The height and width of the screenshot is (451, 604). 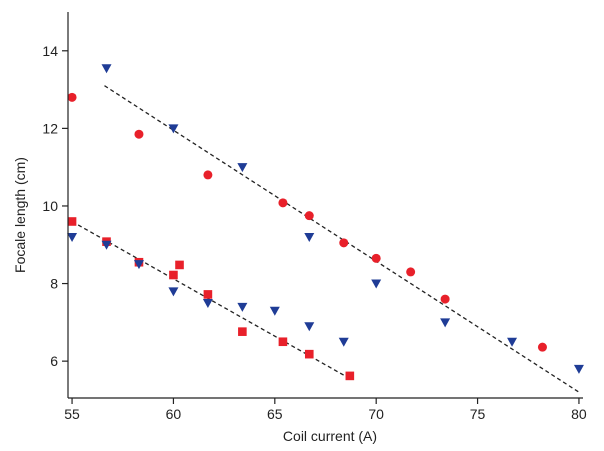 What do you see at coordinates (478, 414) in the screenshot?
I see `x-tick-label-4: 75` at bounding box center [478, 414].